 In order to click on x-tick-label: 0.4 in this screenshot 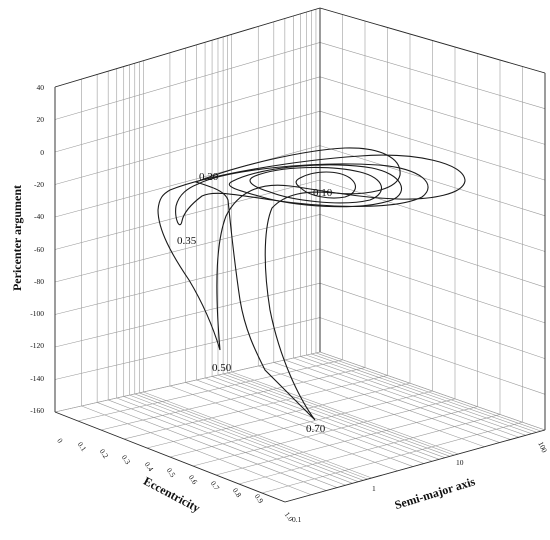, I will do `click(149, 466)`.